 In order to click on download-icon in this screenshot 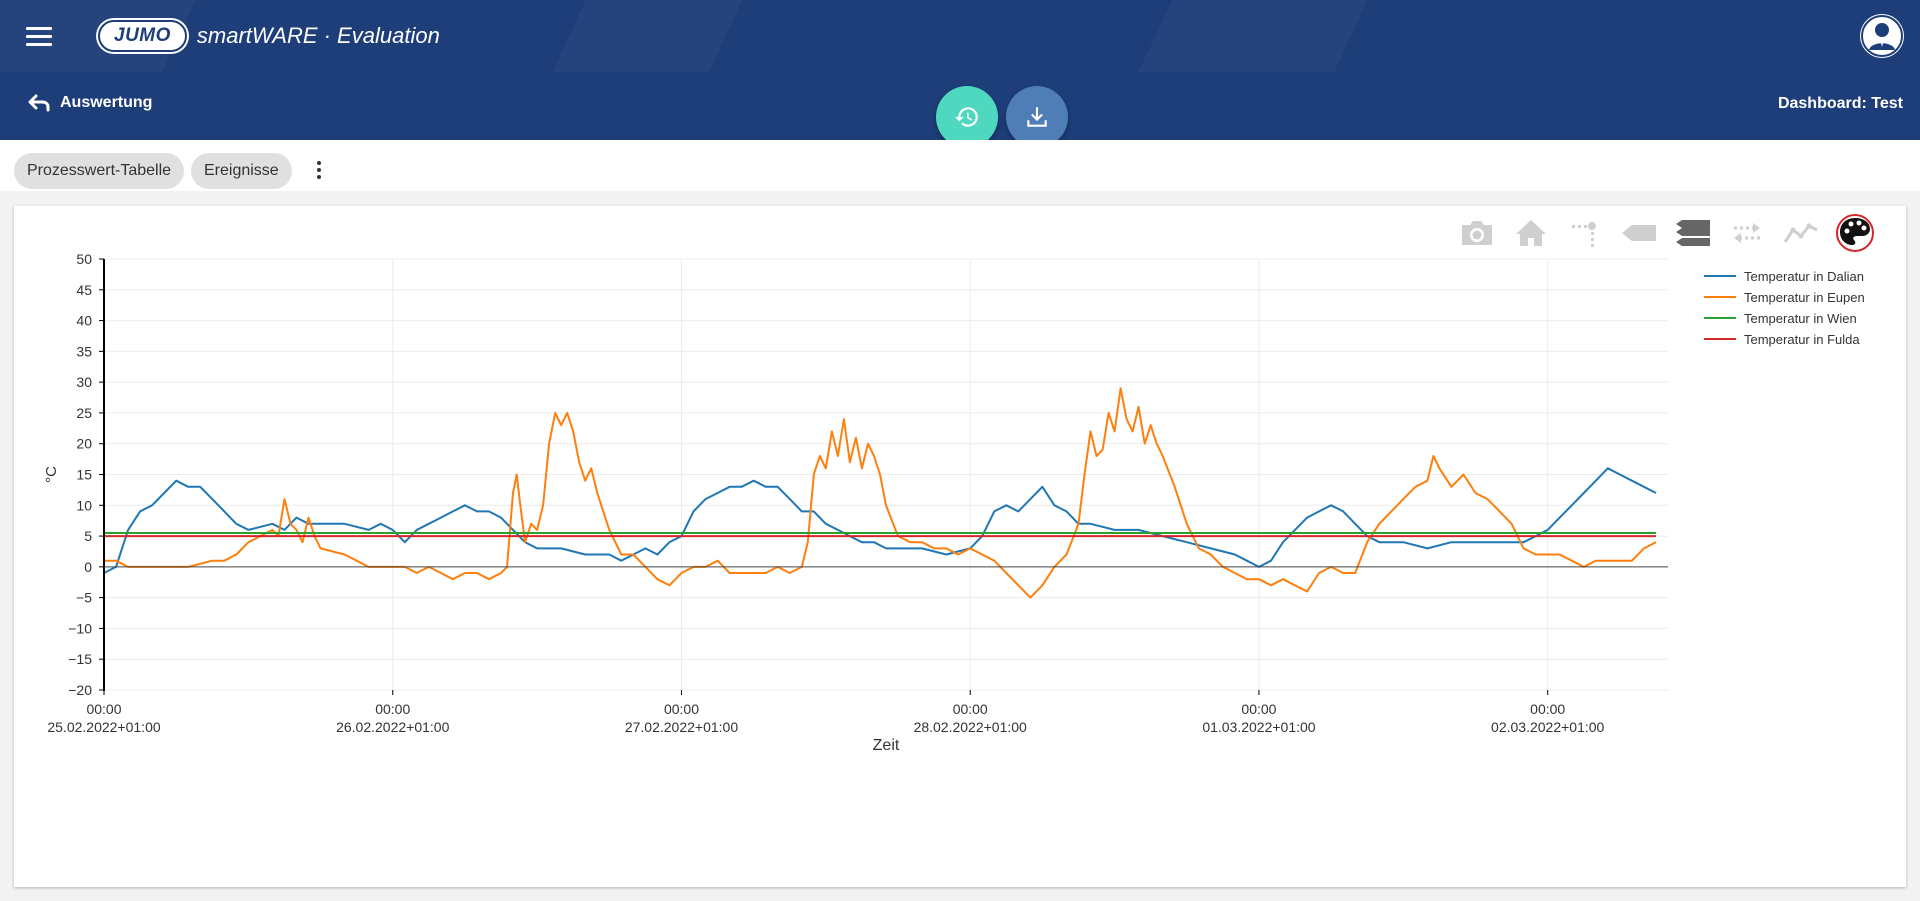, I will do `click(1037, 117)`.